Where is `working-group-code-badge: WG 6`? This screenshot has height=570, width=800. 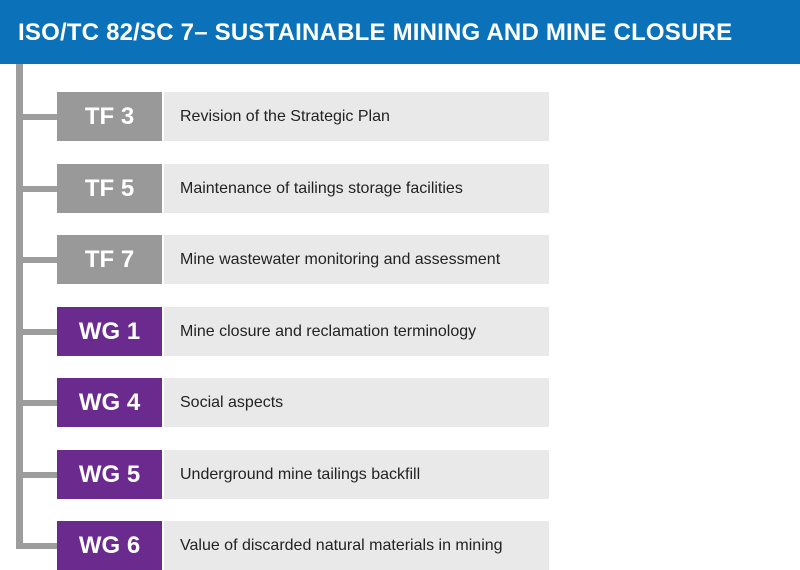
working-group-code-badge: WG 6 is located at coordinates (109, 545).